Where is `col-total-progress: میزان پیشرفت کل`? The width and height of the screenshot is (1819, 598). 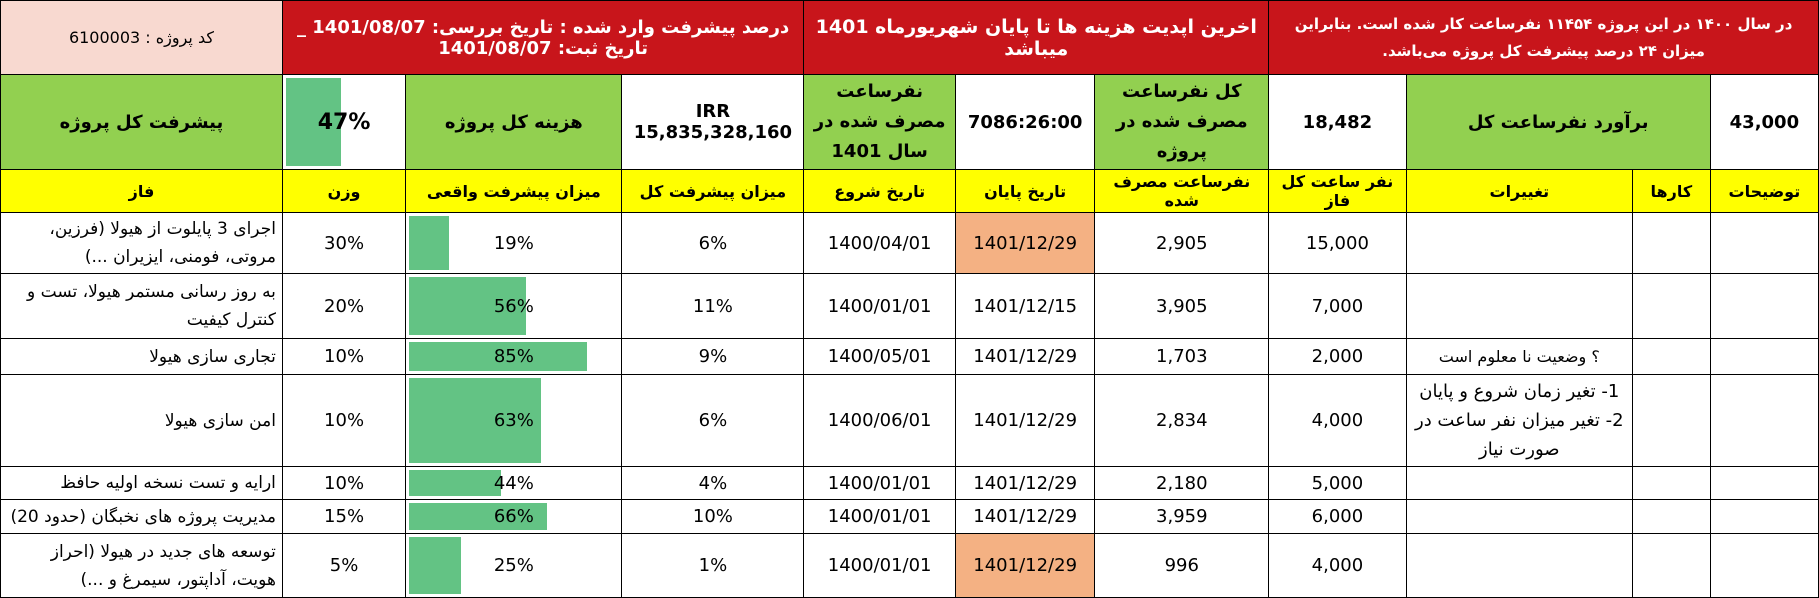 col-total-progress: میزان پیشرفت کل is located at coordinates (713, 191).